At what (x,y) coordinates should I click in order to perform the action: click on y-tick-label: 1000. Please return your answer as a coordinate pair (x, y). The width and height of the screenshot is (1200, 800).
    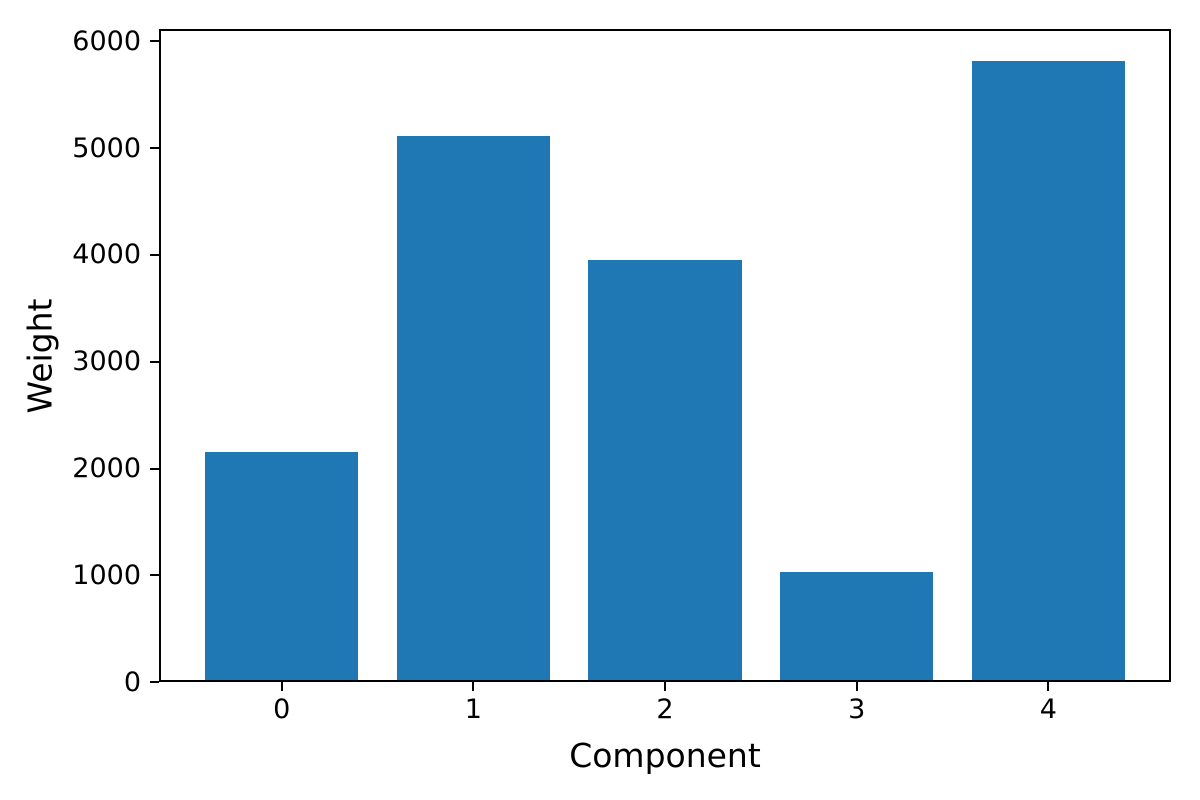
    Looking at the image, I should click on (106, 575).